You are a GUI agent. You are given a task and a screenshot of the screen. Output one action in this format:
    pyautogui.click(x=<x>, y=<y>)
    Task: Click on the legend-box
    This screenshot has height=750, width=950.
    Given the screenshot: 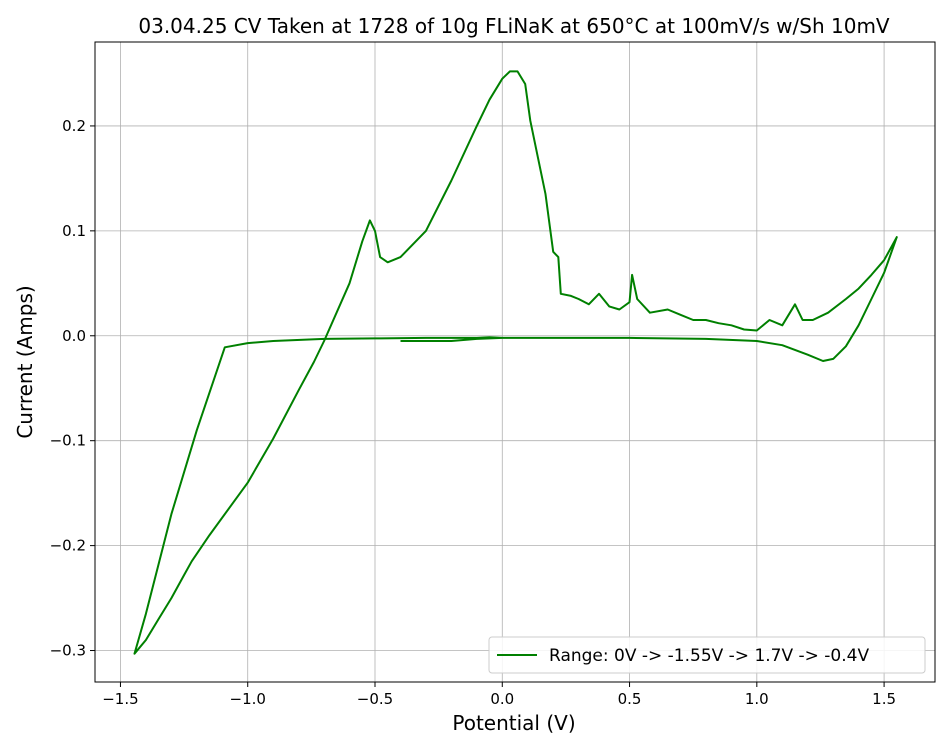 What is the action you would take?
    pyautogui.click(x=707, y=655)
    